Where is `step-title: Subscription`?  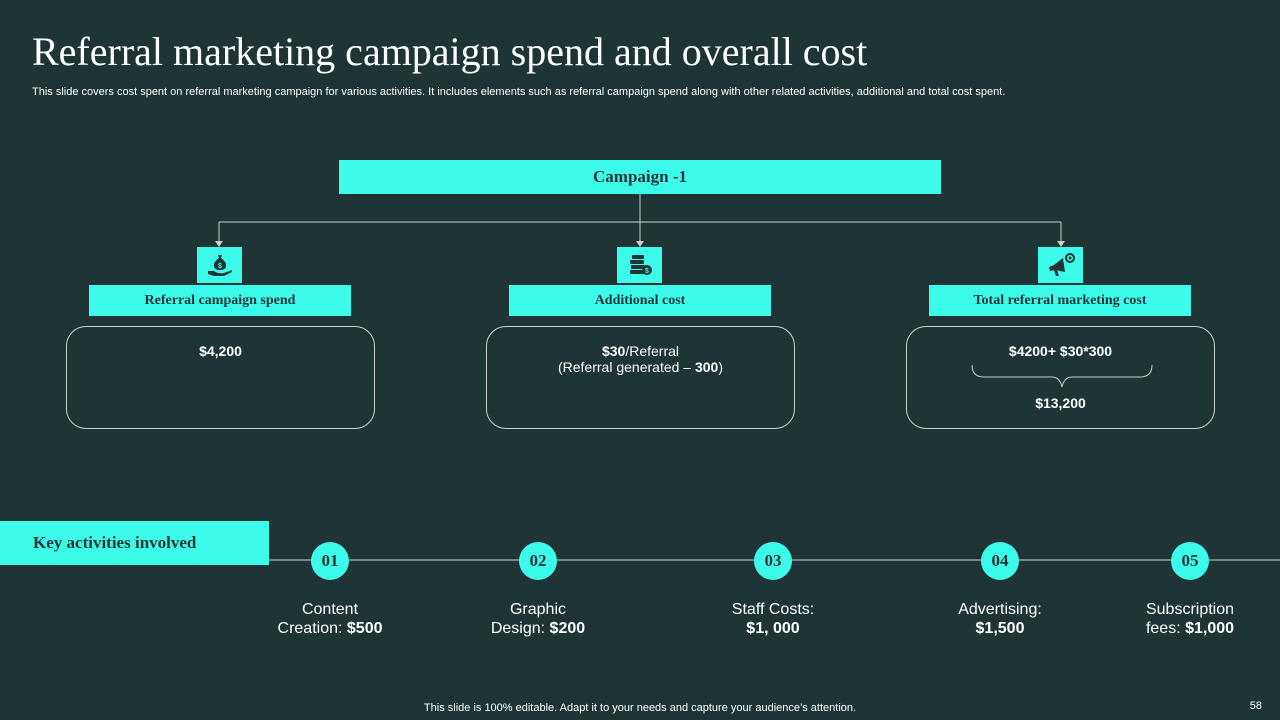 step-title: Subscription is located at coordinates (1190, 609).